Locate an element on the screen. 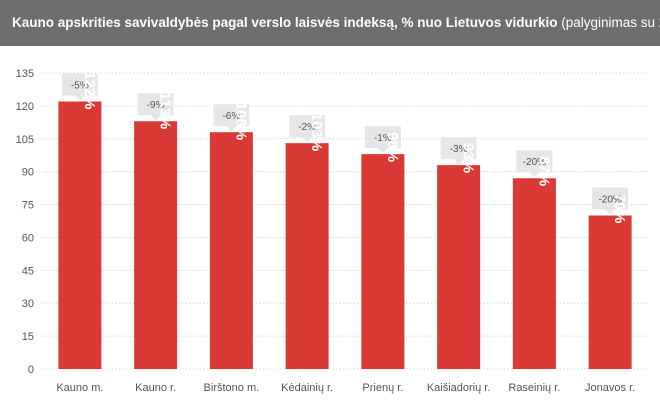 Image resolution: width=660 pixels, height=410 pixels. value-label: 108% is located at coordinates (240, 121).